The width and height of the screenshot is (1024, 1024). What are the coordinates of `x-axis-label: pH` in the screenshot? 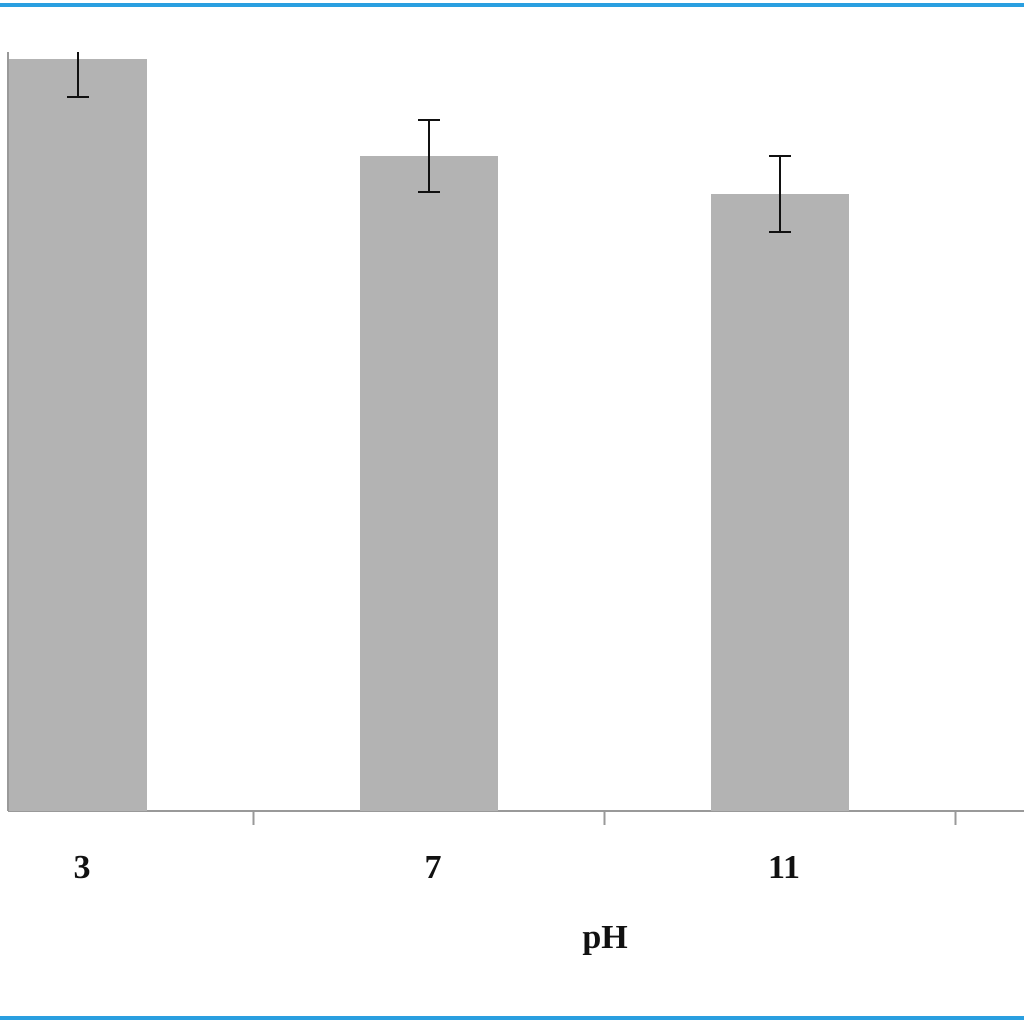 It's located at (604, 937).